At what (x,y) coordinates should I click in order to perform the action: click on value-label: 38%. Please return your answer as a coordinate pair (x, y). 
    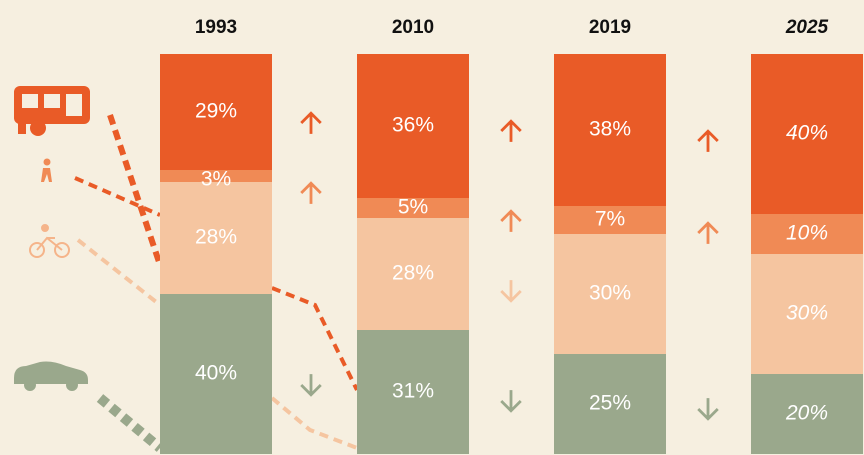
    Looking at the image, I should click on (610, 129).